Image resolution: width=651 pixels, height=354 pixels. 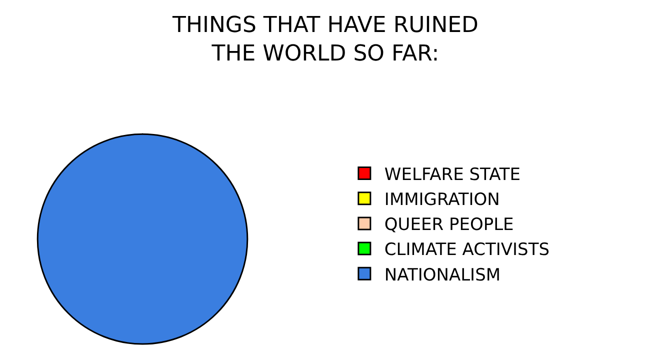 I want to click on legend-label: NATIONALISM, so click(x=442, y=275).